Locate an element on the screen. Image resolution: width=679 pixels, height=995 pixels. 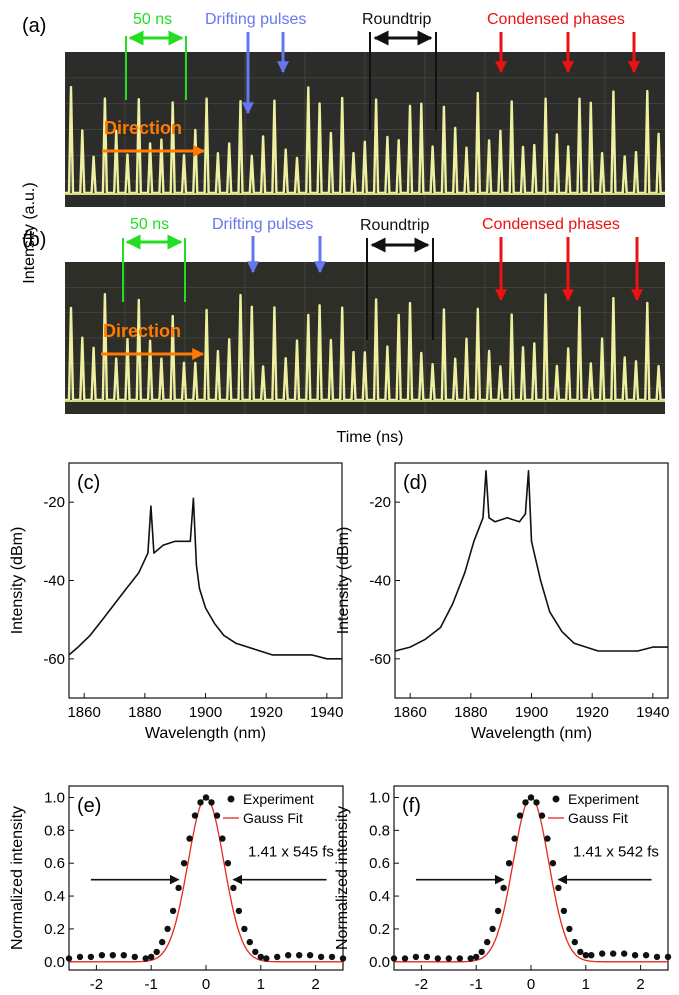
direction-label-b: Direction is located at coordinates (142, 331).